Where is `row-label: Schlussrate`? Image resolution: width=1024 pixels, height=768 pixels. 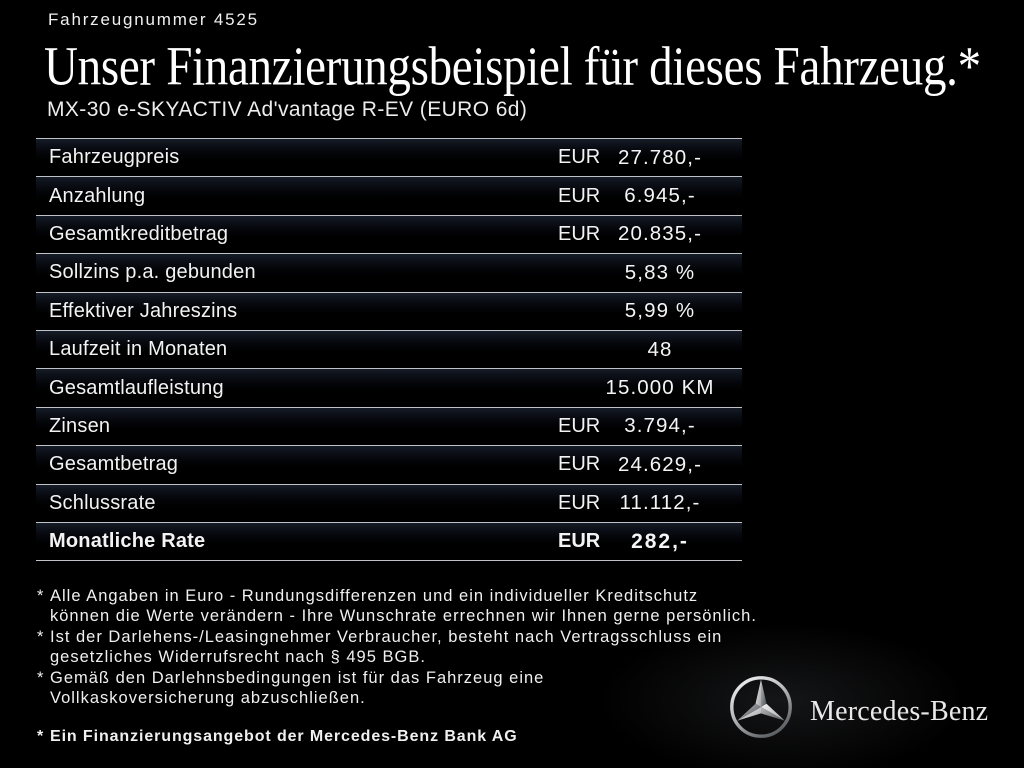 row-label: Schlussrate is located at coordinates (102, 502).